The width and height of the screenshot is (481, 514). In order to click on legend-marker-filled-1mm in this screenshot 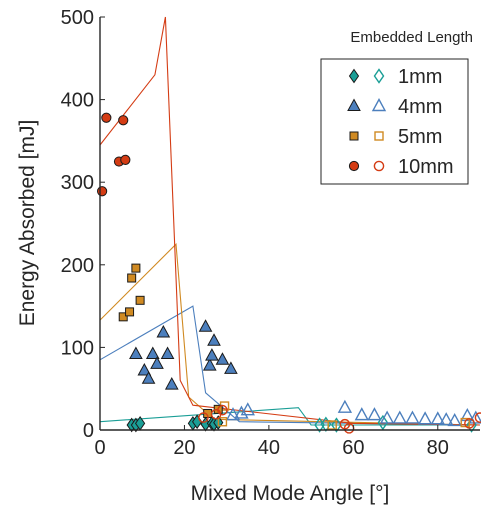, I will do `click(354, 76)`.